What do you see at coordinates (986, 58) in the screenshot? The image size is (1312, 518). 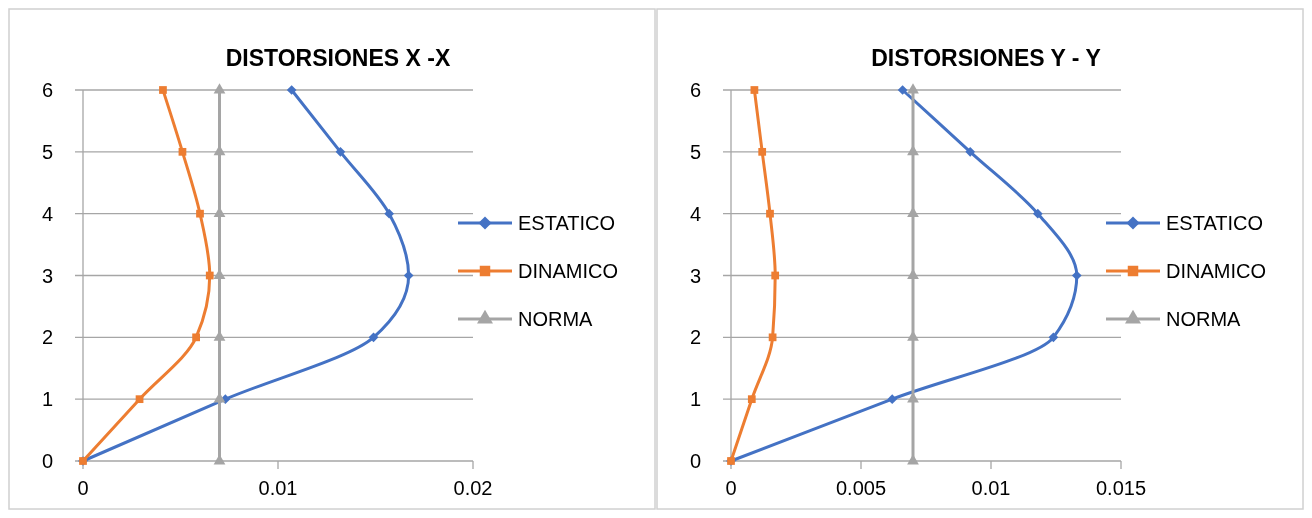 I see `chart-title: DISTORSIONES Y - Y` at bounding box center [986, 58].